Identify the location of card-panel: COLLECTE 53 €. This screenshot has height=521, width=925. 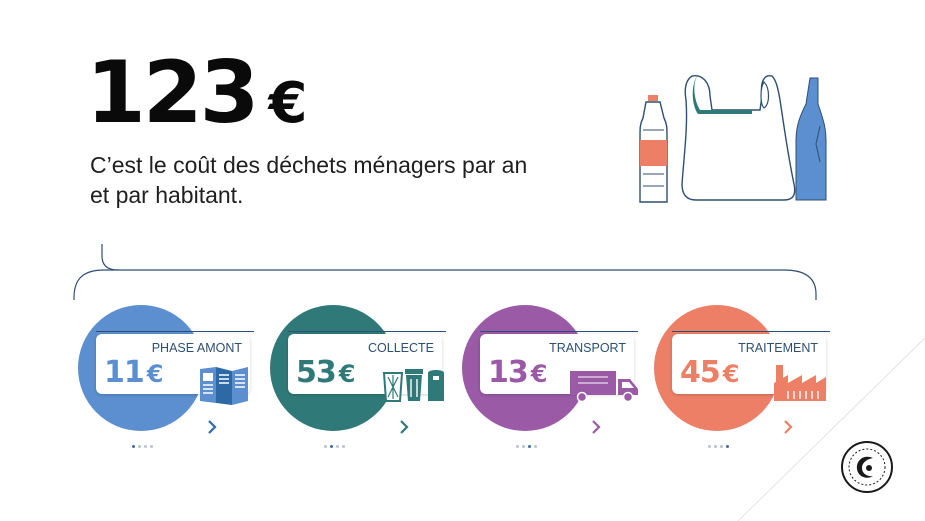
(365, 364).